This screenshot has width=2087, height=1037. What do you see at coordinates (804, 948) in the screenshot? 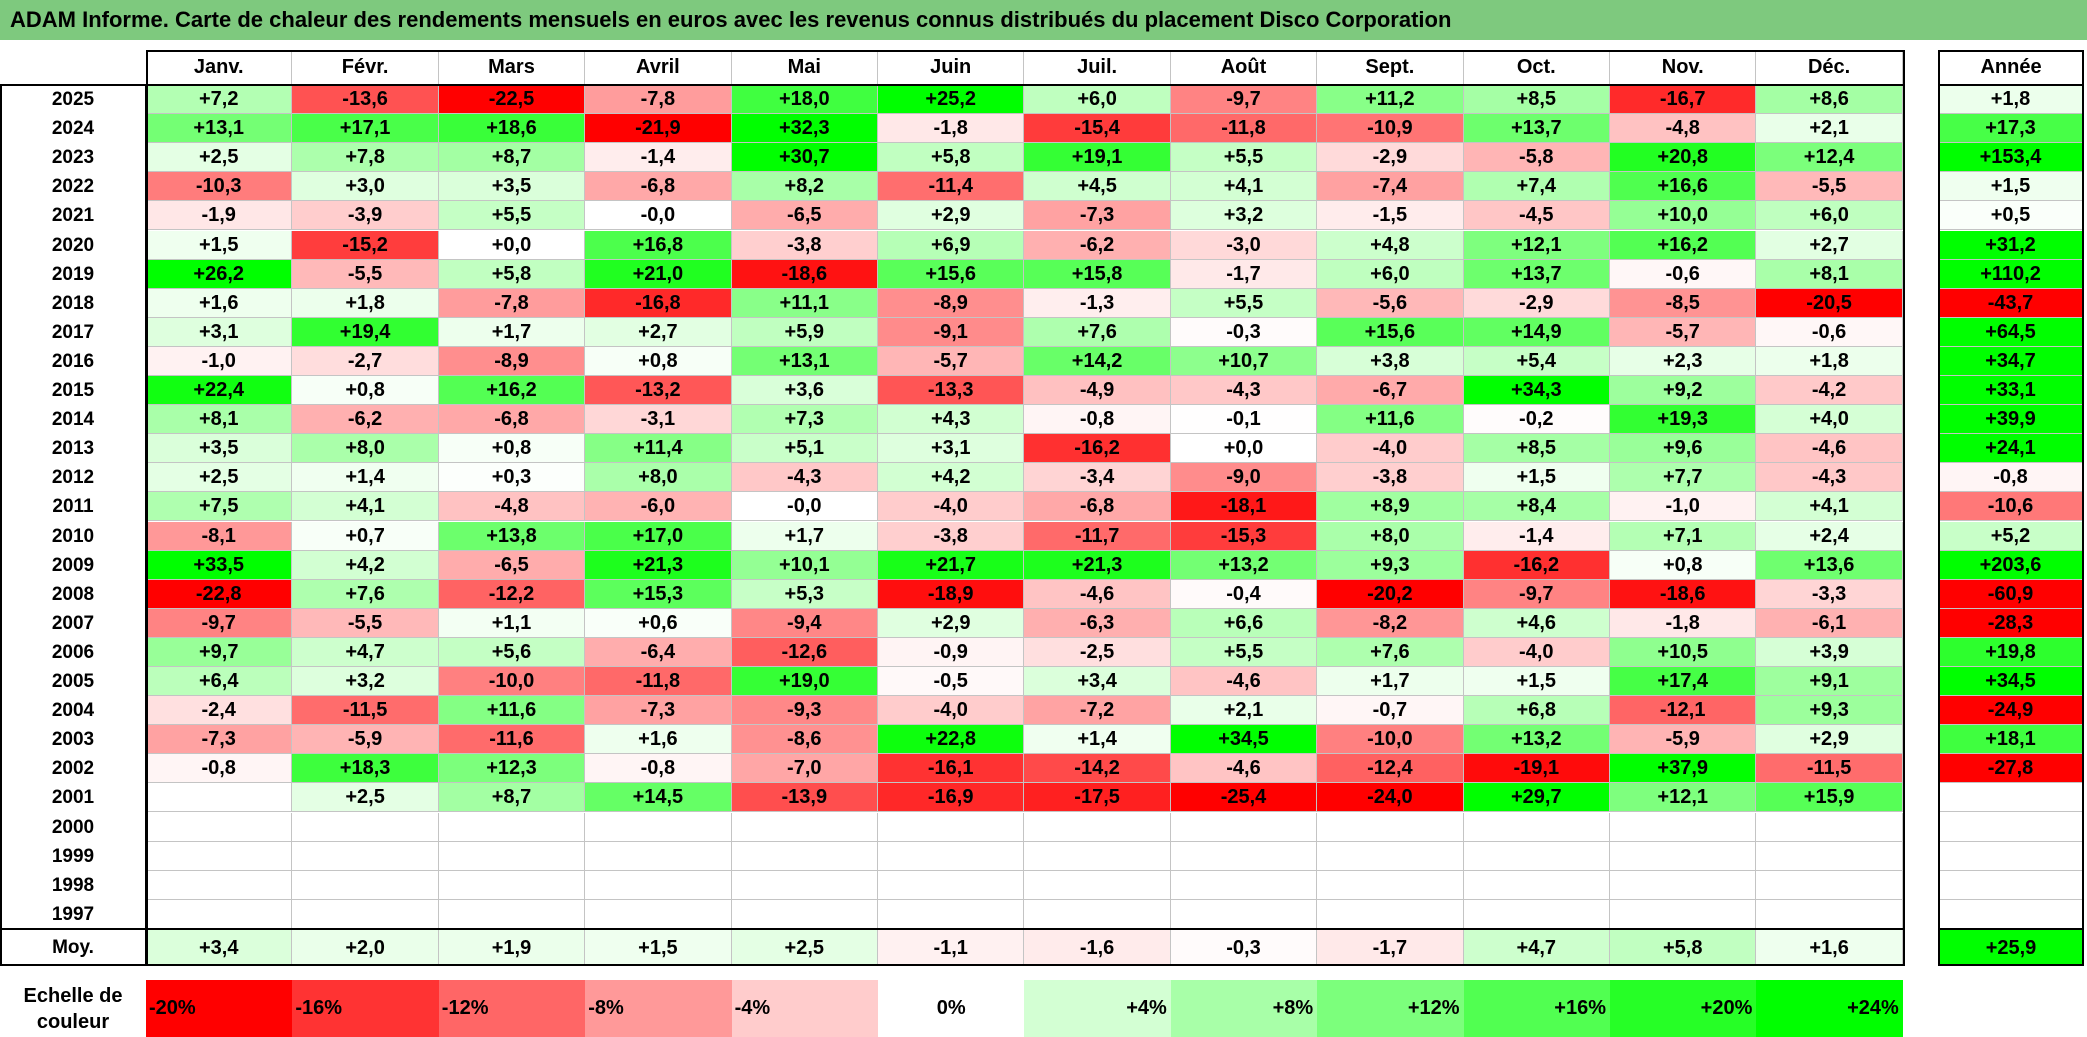
I see `monthly-average-cell: +2,5` at bounding box center [804, 948].